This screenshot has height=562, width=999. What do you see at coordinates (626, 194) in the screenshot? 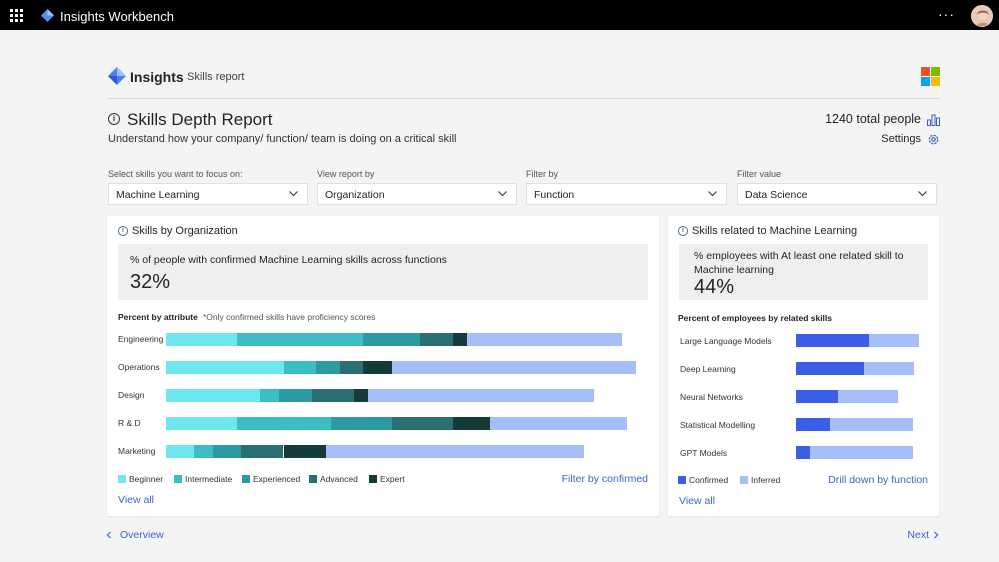
I see `filter-by-select: Function` at bounding box center [626, 194].